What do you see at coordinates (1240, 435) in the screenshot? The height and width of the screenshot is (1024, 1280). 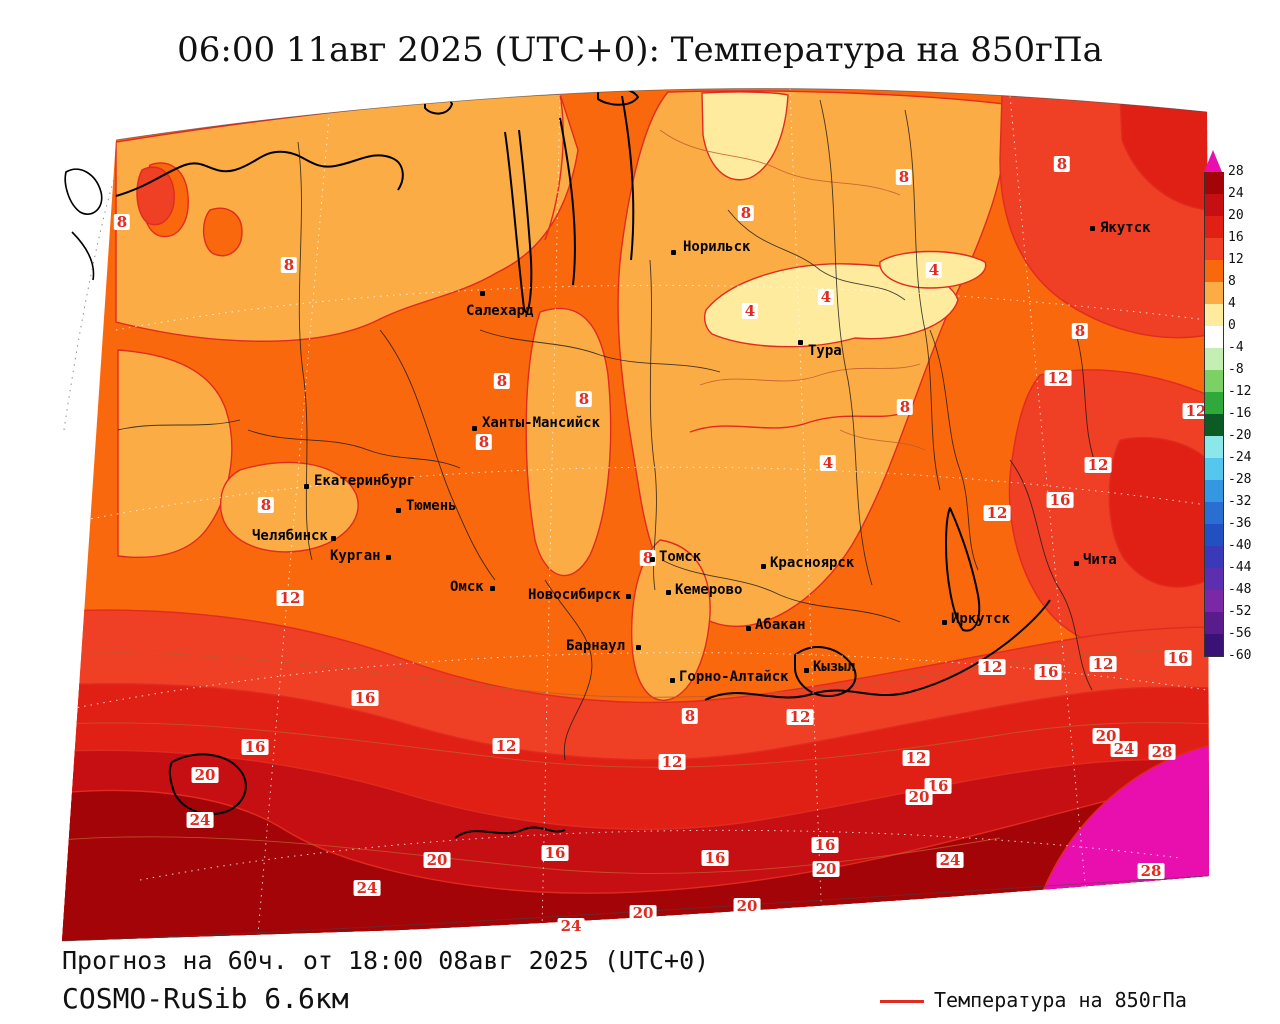 I see `colorbar-tick-label: -20` at bounding box center [1240, 435].